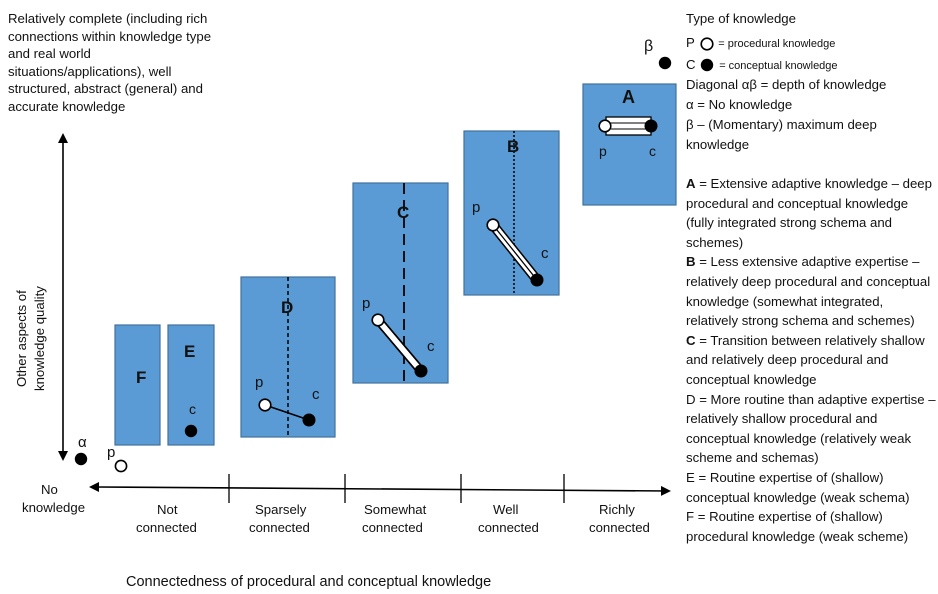 This screenshot has width=938, height=594. Describe the element at coordinates (21, 338) in the screenshot. I see `y-axis-label-line1: Other aspects of` at that location.